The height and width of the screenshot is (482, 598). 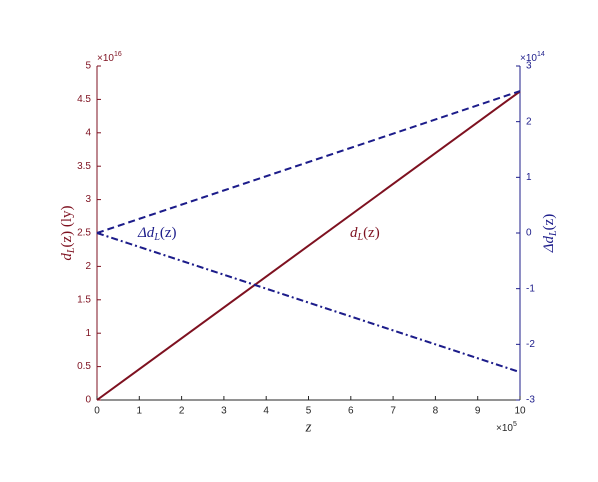 I want to click on annotation: dL(z), so click(x=365, y=234).